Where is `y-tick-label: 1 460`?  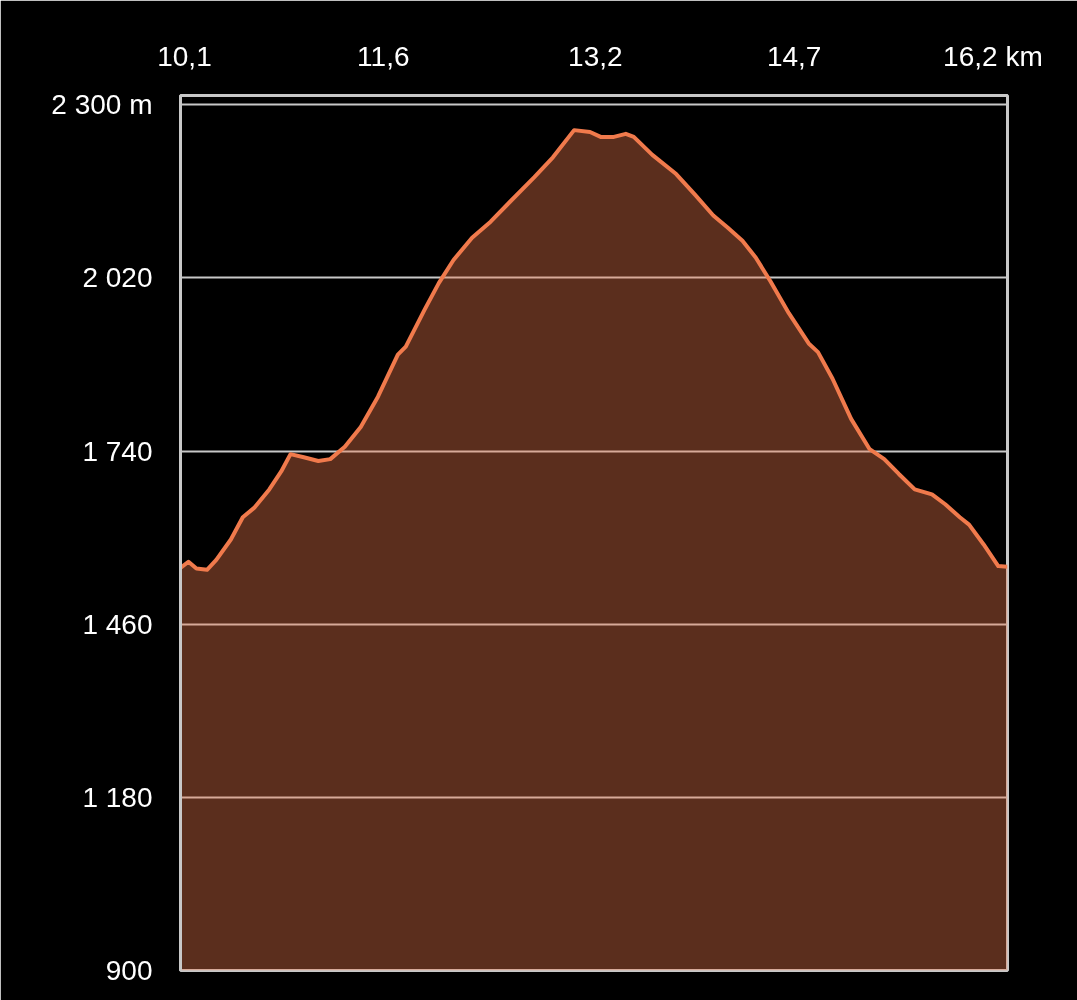
y-tick-label: 1 460 is located at coordinates (117, 624).